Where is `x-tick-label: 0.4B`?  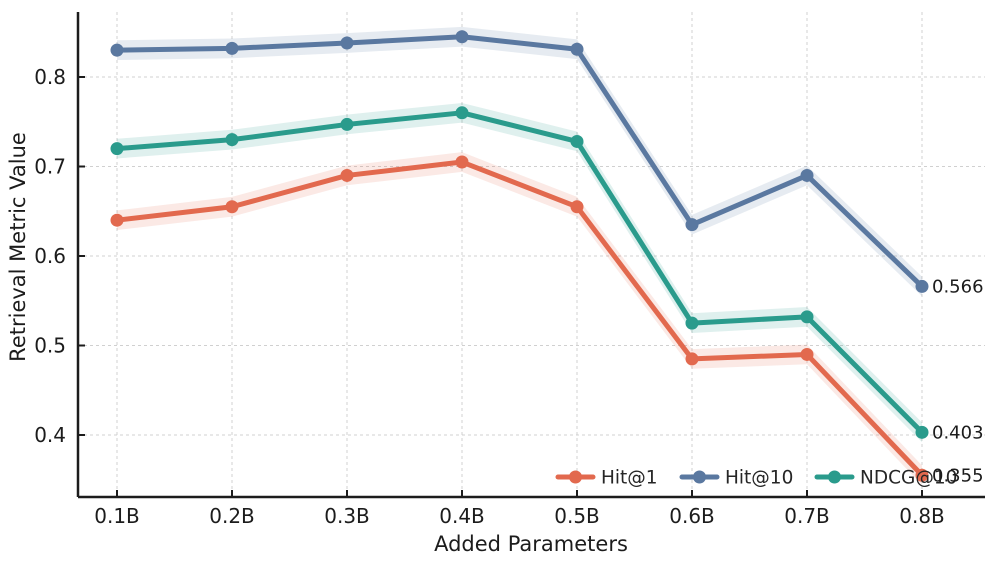 x-tick-label: 0.4B is located at coordinates (462, 516).